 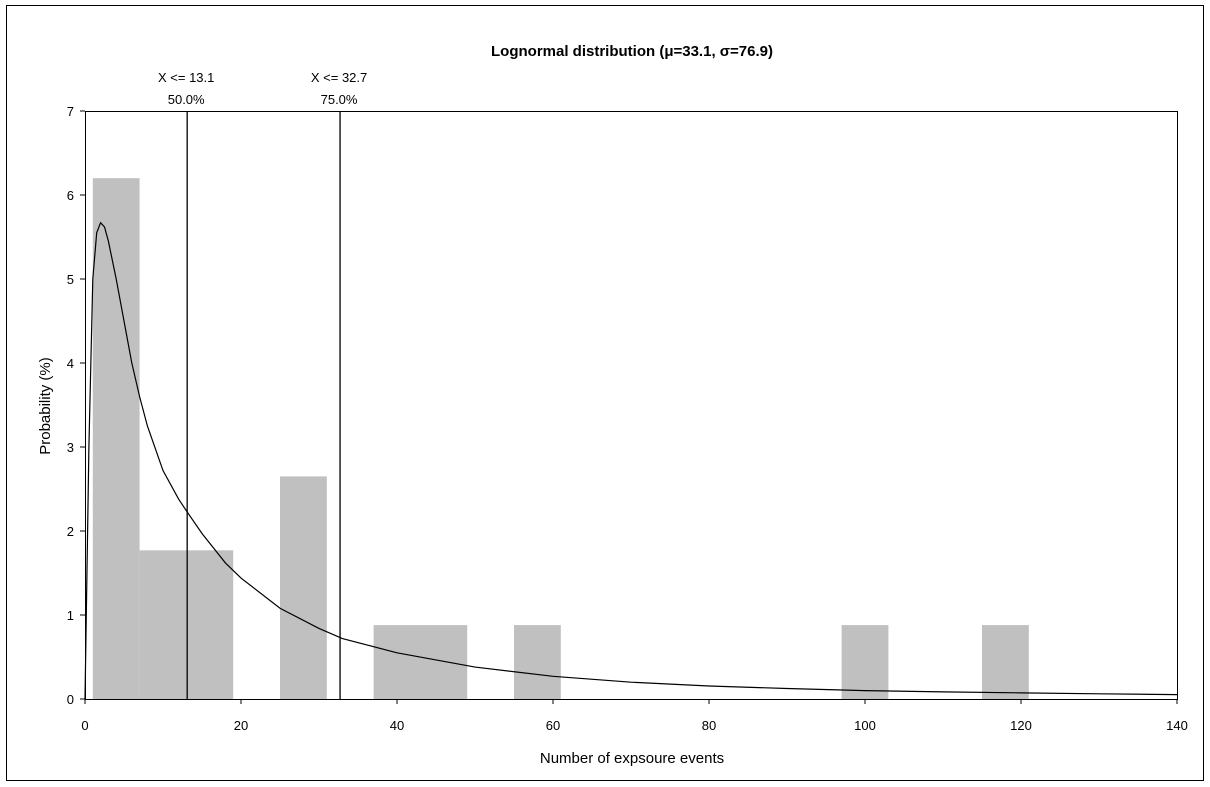 I want to click on x-tick-label-140: 140, so click(x=1177, y=725).